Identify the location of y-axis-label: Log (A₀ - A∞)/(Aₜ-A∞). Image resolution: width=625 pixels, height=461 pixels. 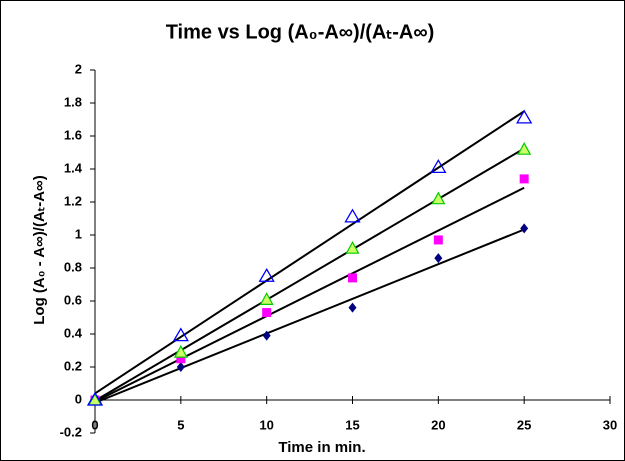
(39, 249).